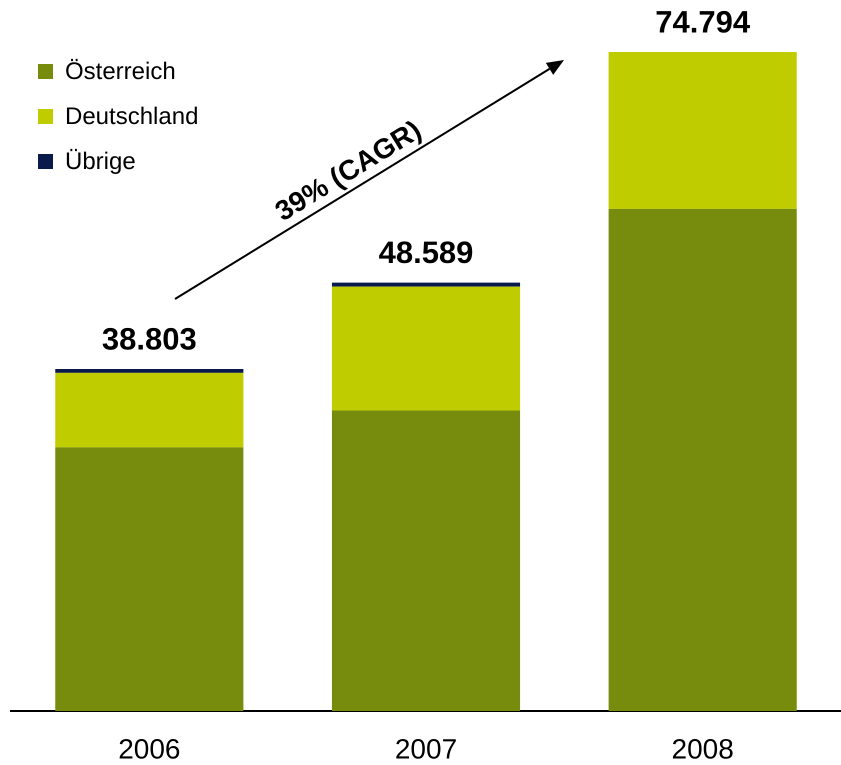  I want to click on annotation: 74.794, so click(703, 22).